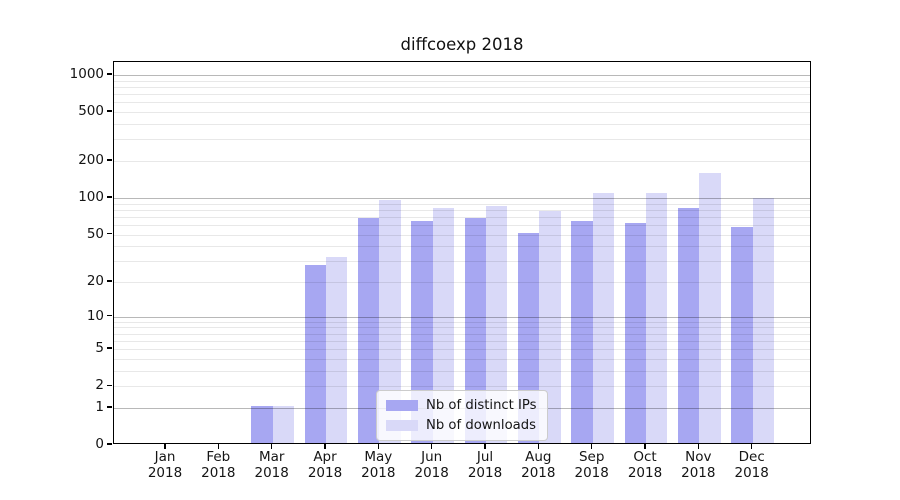 Image resolution: width=900 pixels, height=500 pixels. What do you see at coordinates (95, 233) in the screenshot?
I see `y-tick-label-50: 50` at bounding box center [95, 233].